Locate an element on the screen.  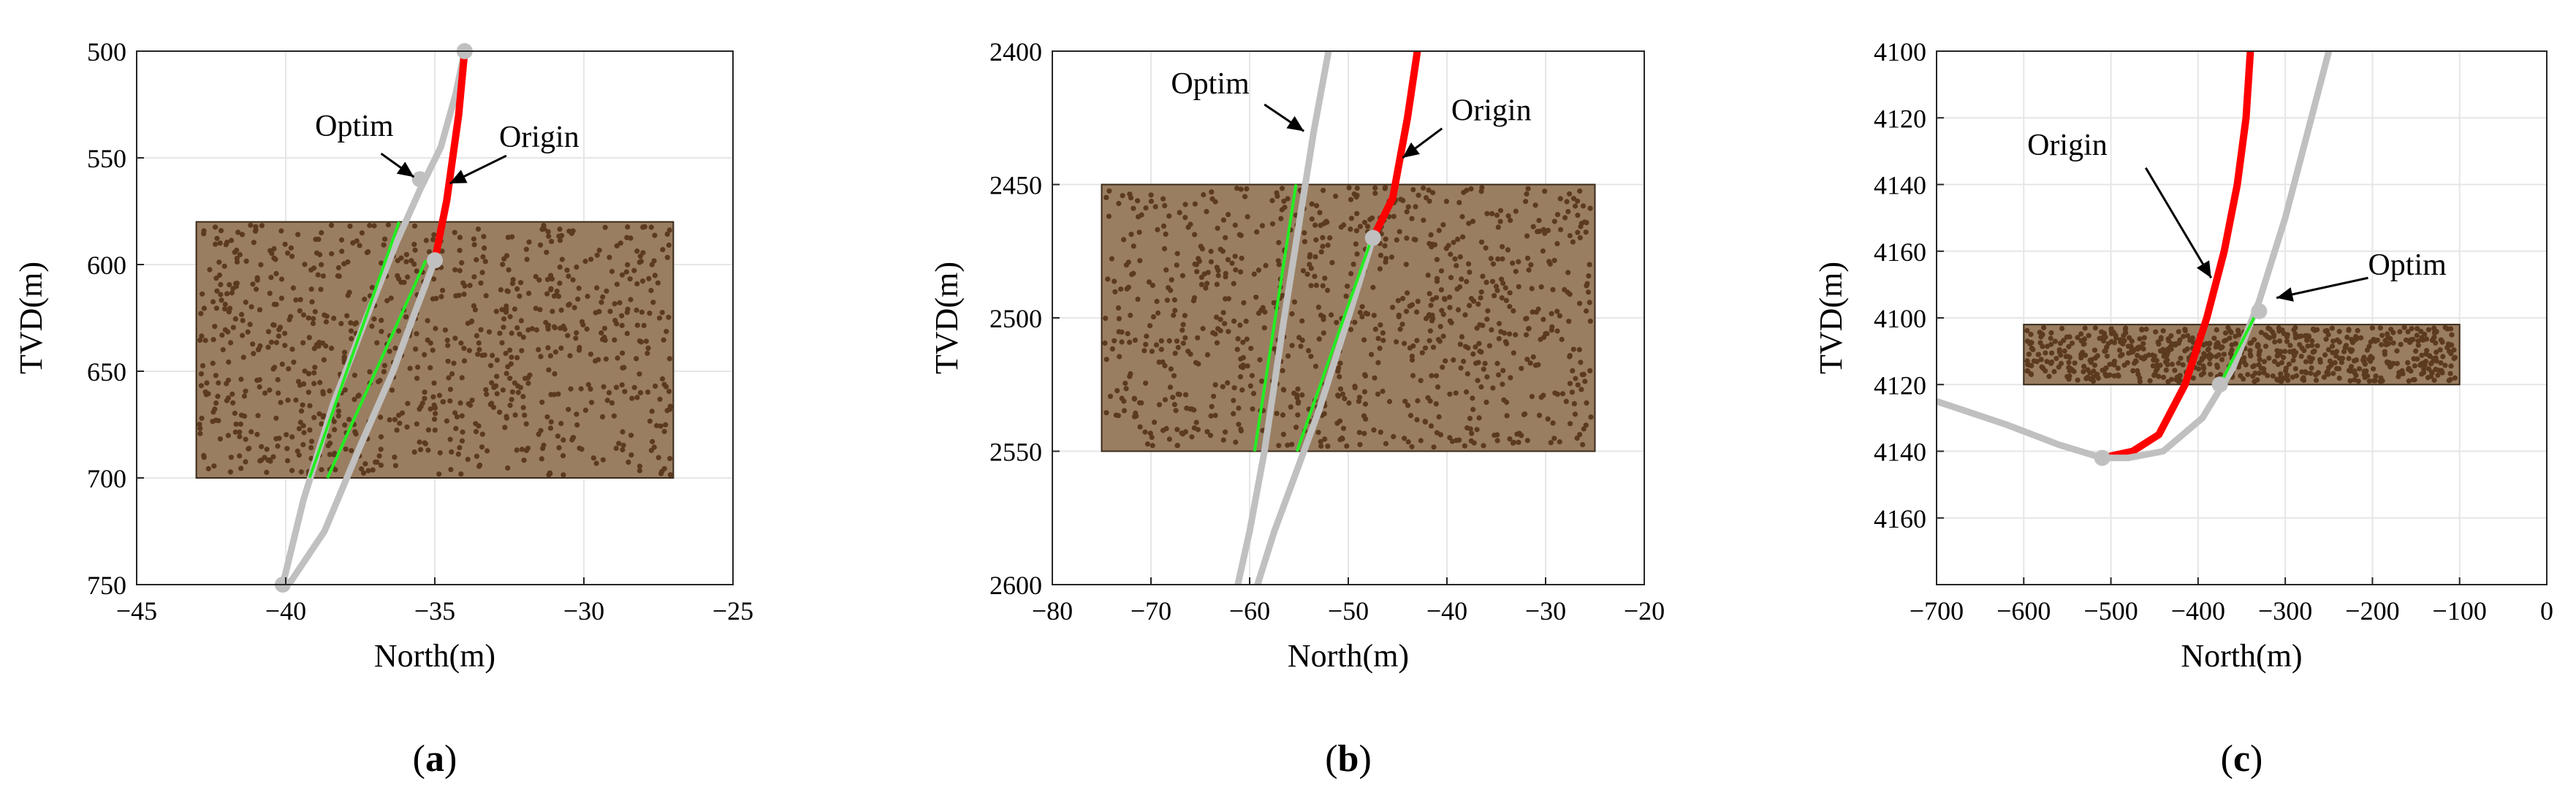
x-tick-label: −30 is located at coordinates (1545, 611).